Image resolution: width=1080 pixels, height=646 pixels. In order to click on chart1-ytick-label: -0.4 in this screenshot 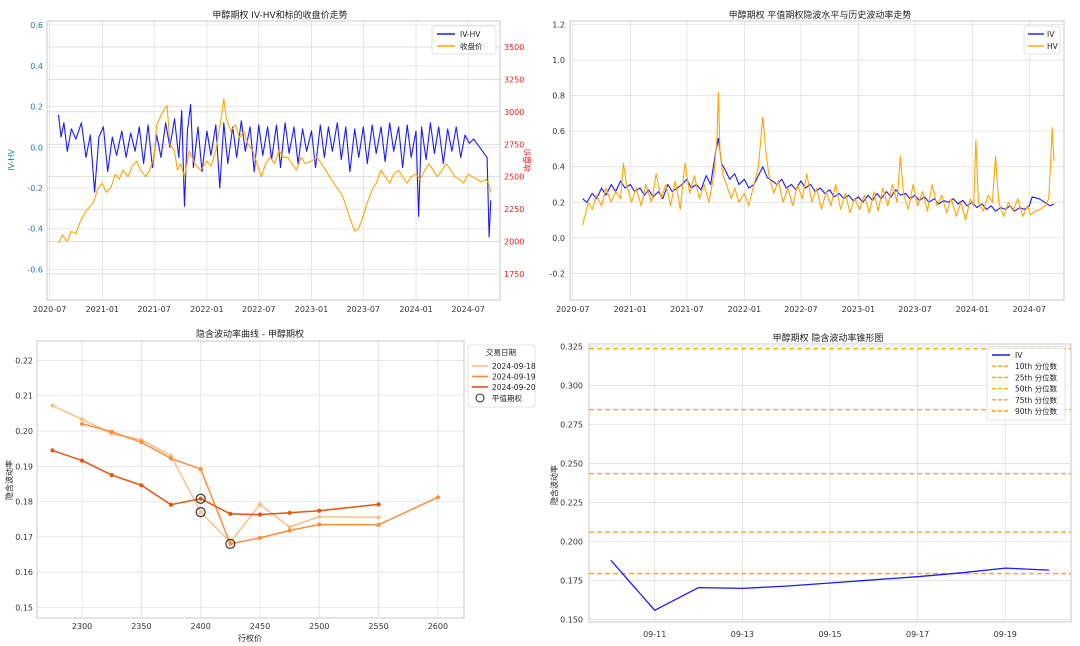, I will do `click(35, 229)`.